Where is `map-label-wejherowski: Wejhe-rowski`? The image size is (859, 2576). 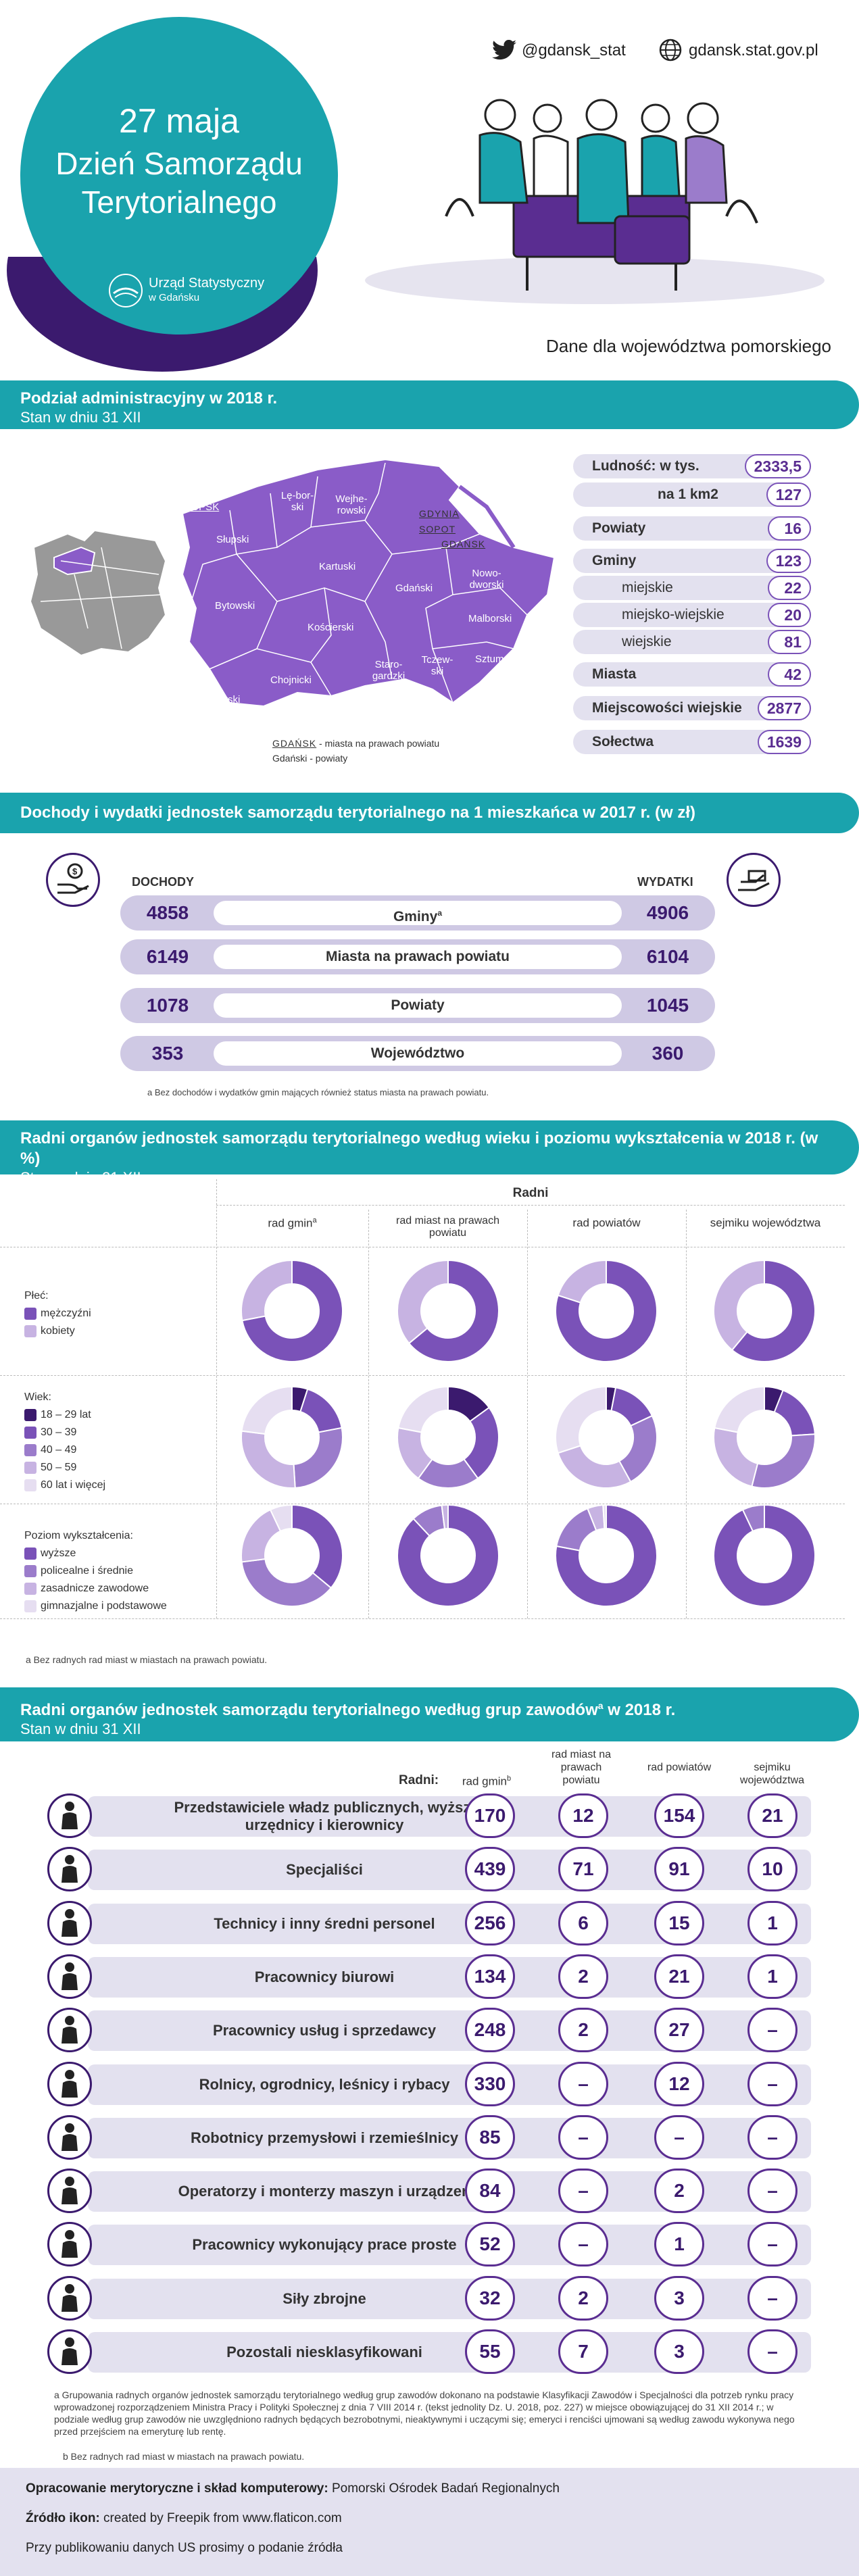
map-label-wejherowski: Wejhe-rowski is located at coordinates (352, 505).